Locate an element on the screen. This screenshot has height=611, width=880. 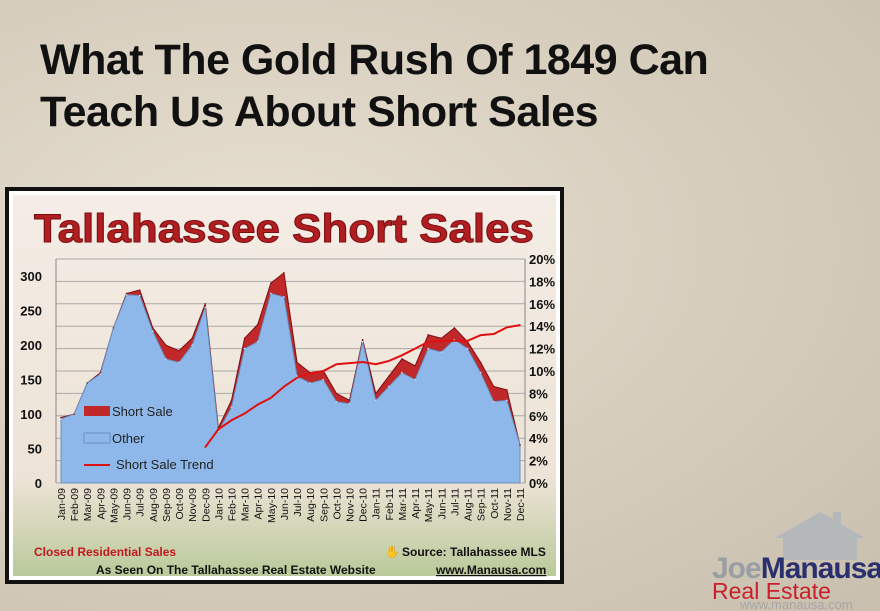
x-tick-label: Feb-09 is located at coordinates (75, 504).